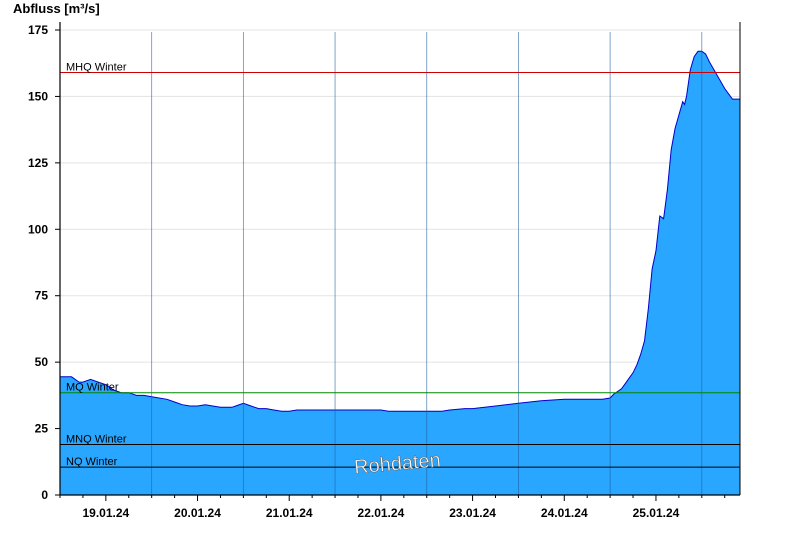 This screenshot has height=550, width=800. What do you see at coordinates (197, 513) in the screenshot?
I see `x-tick-label-2: 20.01.24` at bounding box center [197, 513].